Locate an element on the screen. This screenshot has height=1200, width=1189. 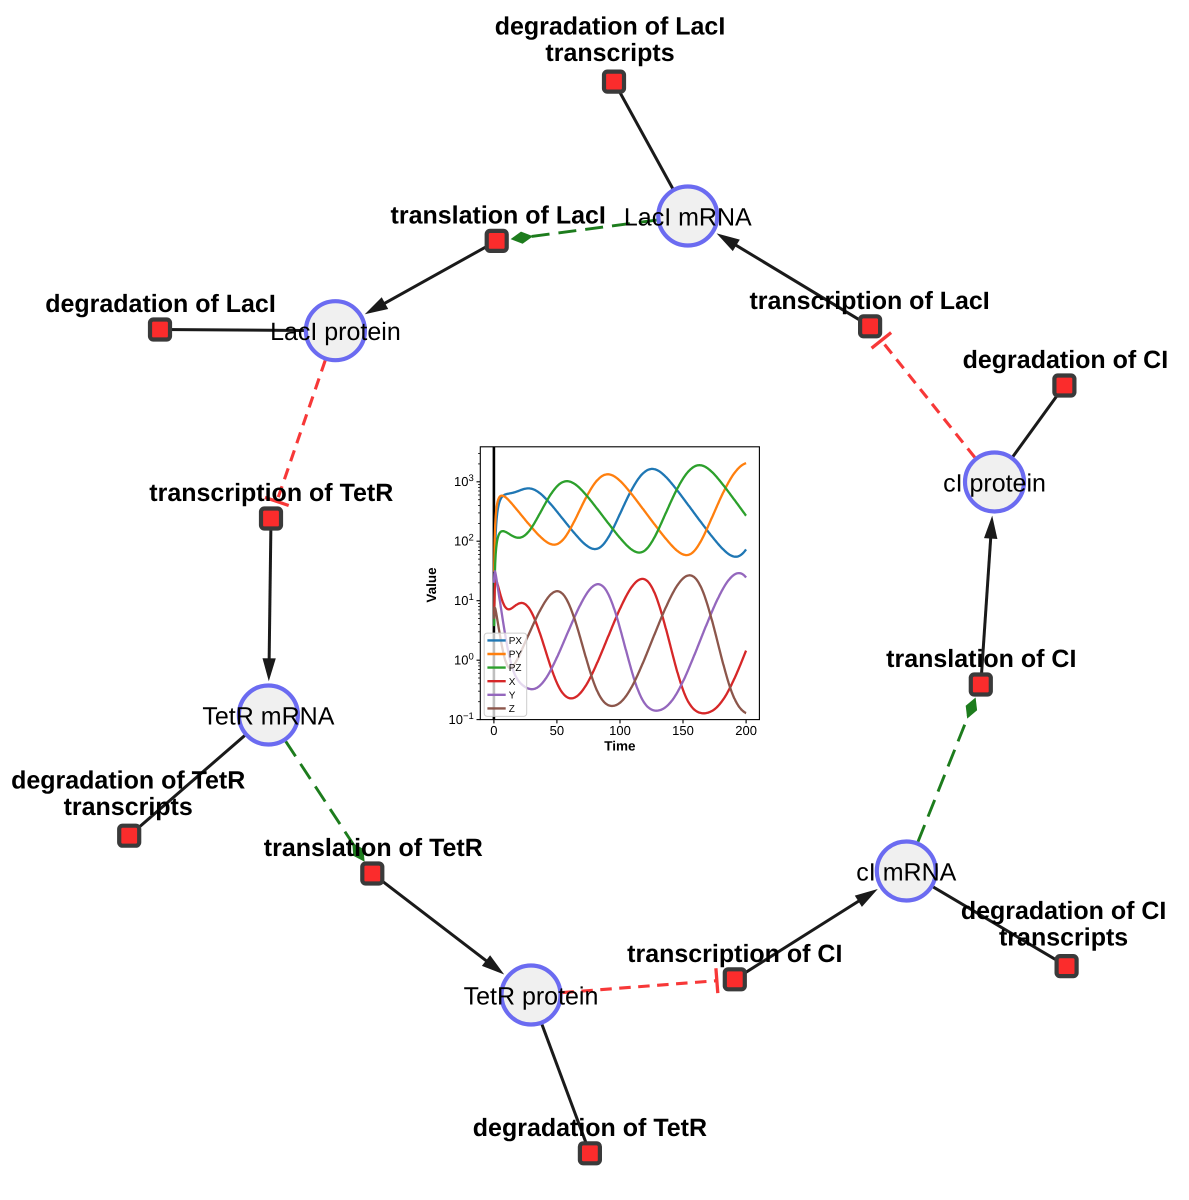
svg-text: LacI mRNA is located at coordinates (688, 218).